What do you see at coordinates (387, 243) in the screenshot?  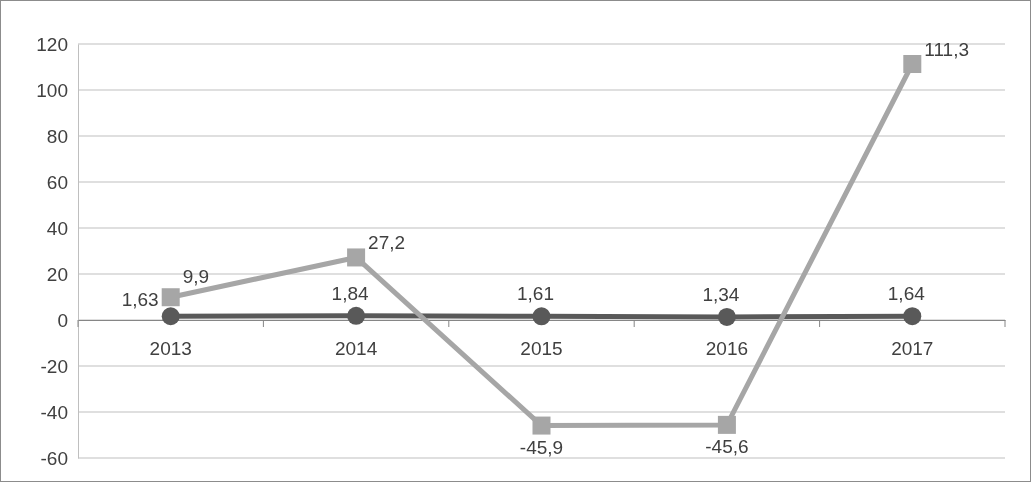 I see `data-label: 27,2` at bounding box center [387, 243].